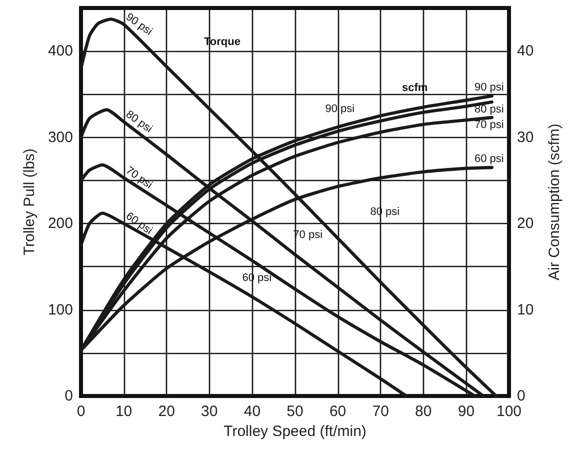 This screenshot has width=587, height=454. What do you see at coordinates (489, 109) in the screenshot?
I see `series-label: 80 psi` at bounding box center [489, 109].